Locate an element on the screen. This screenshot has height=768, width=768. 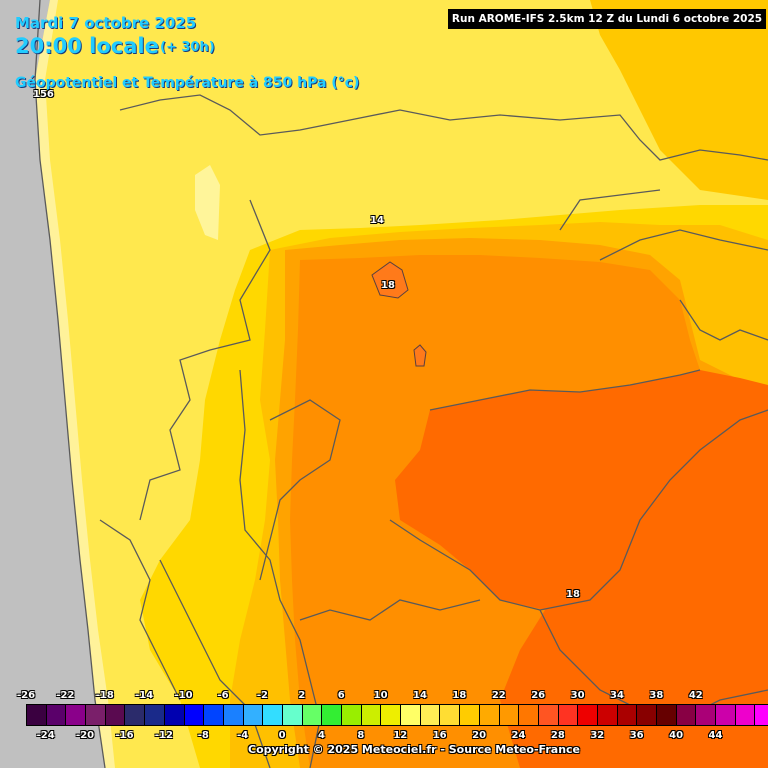
isotherm-18-label-north: 18 is located at coordinates (388, 285).